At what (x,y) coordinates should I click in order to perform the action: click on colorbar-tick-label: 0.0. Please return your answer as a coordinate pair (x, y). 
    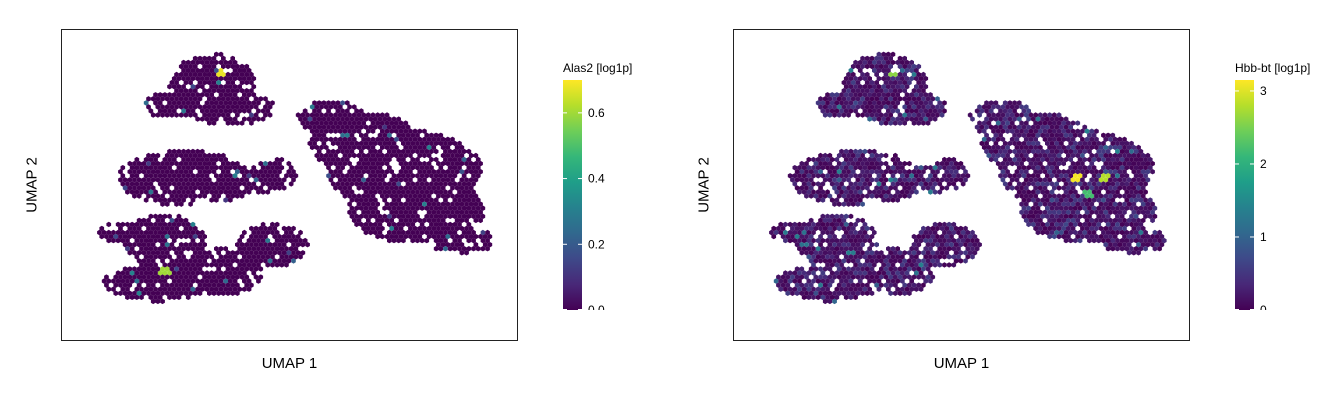
    Looking at the image, I should click on (596, 306).